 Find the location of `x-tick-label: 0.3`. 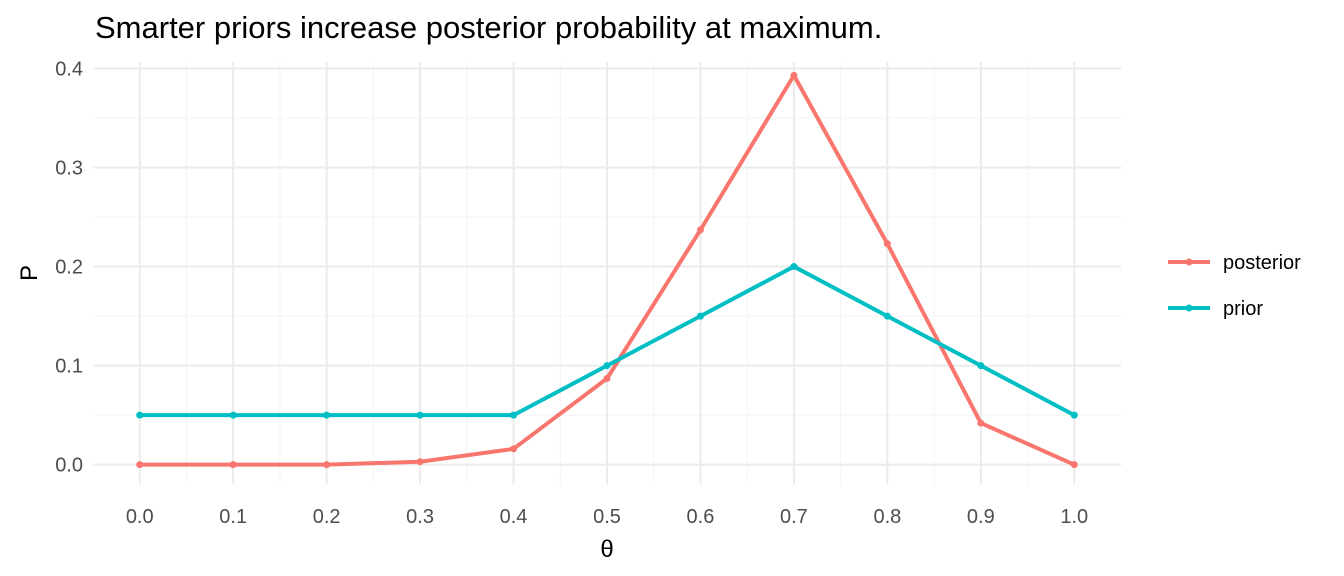

x-tick-label: 0.3 is located at coordinates (420, 517).